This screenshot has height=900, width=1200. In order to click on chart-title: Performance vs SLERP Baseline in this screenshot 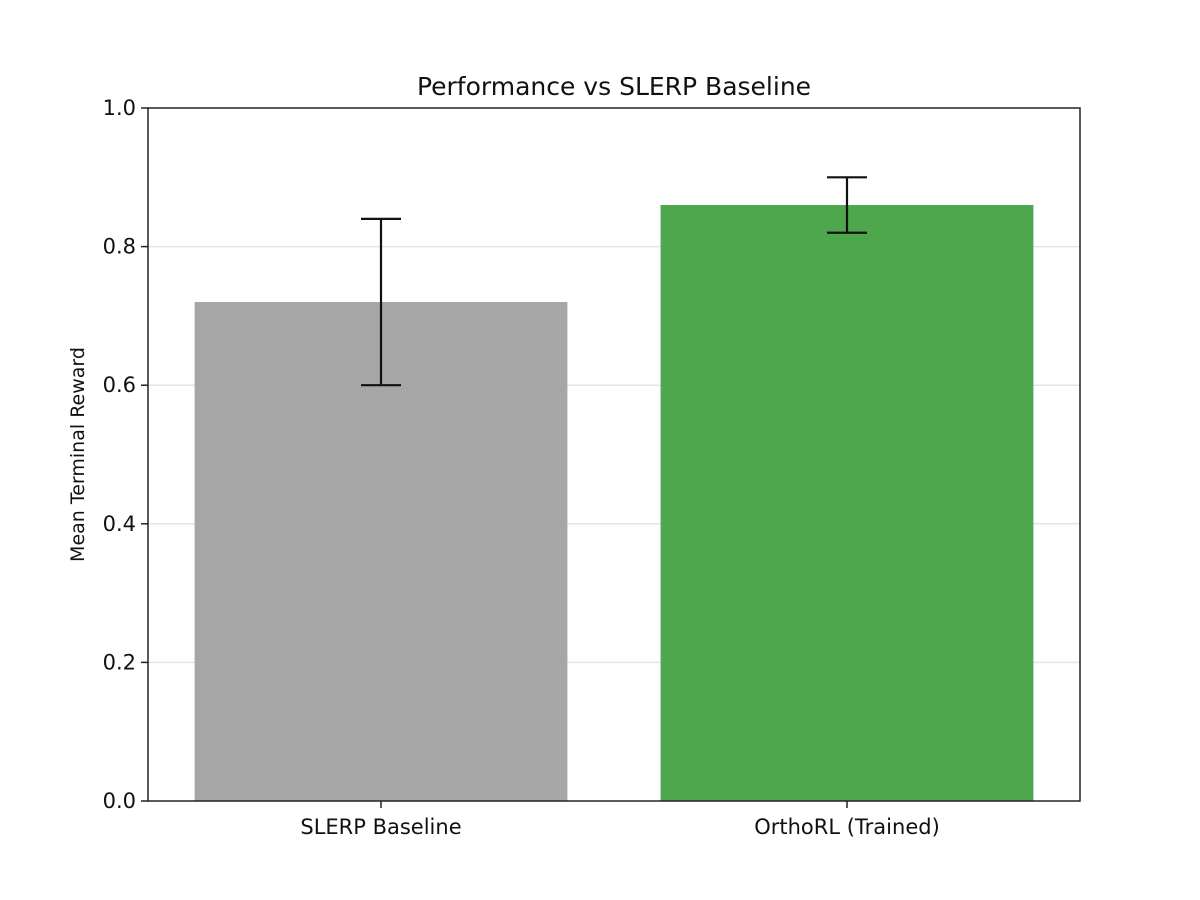, I will do `click(614, 86)`.